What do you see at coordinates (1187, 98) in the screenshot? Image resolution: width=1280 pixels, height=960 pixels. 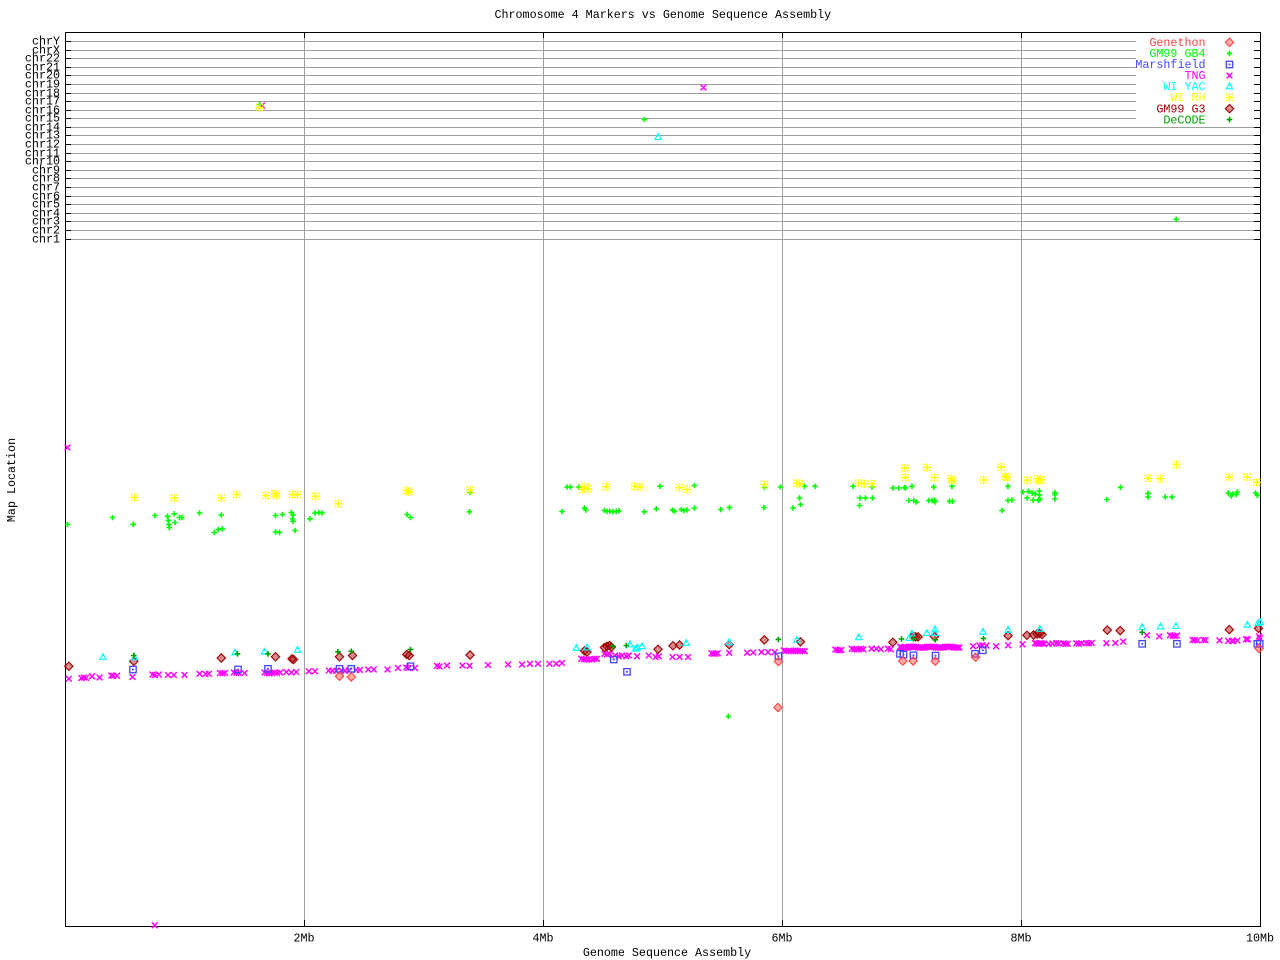 I see `svg-text: WI RH` at bounding box center [1187, 98].